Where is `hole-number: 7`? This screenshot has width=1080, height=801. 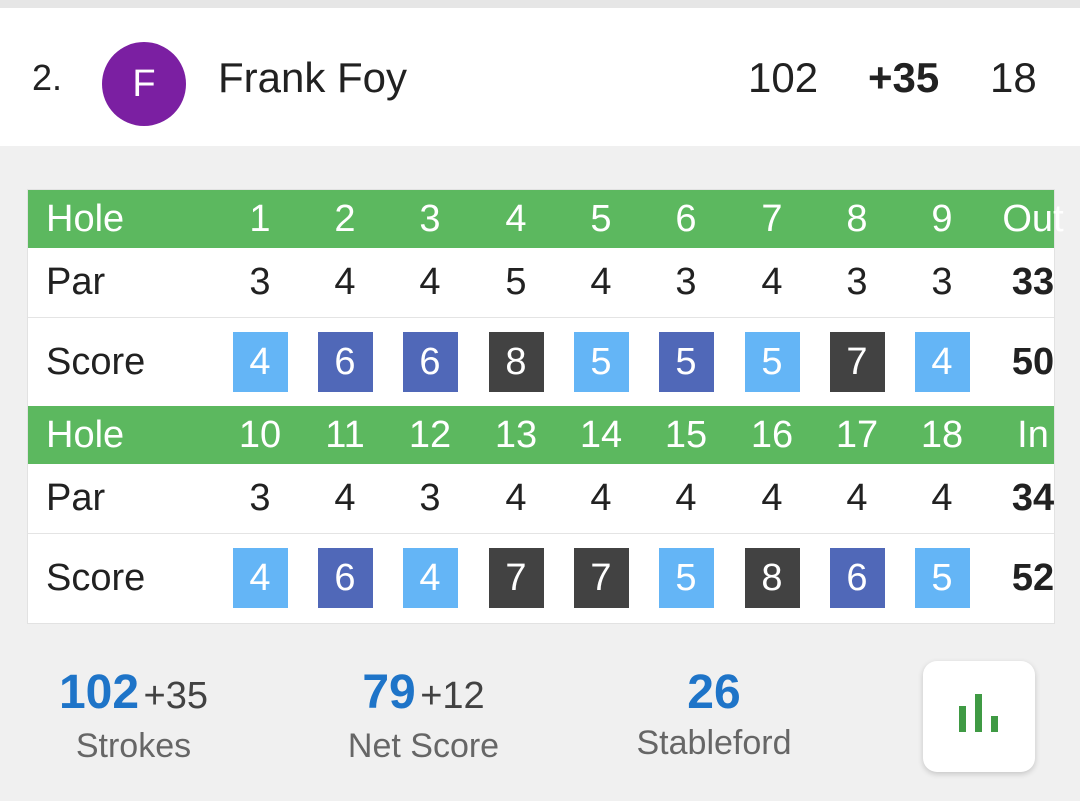
hole-number: 7 is located at coordinates (772, 218).